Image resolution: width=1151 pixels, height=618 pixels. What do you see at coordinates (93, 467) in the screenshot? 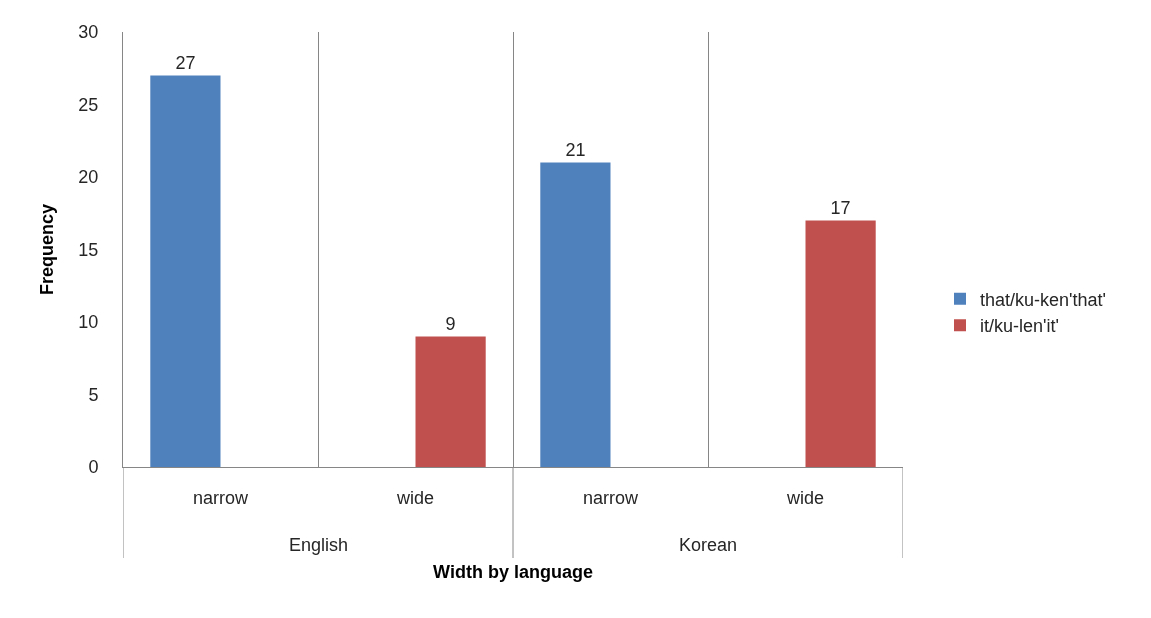
I see `y-tick-label: 0` at bounding box center [93, 467].